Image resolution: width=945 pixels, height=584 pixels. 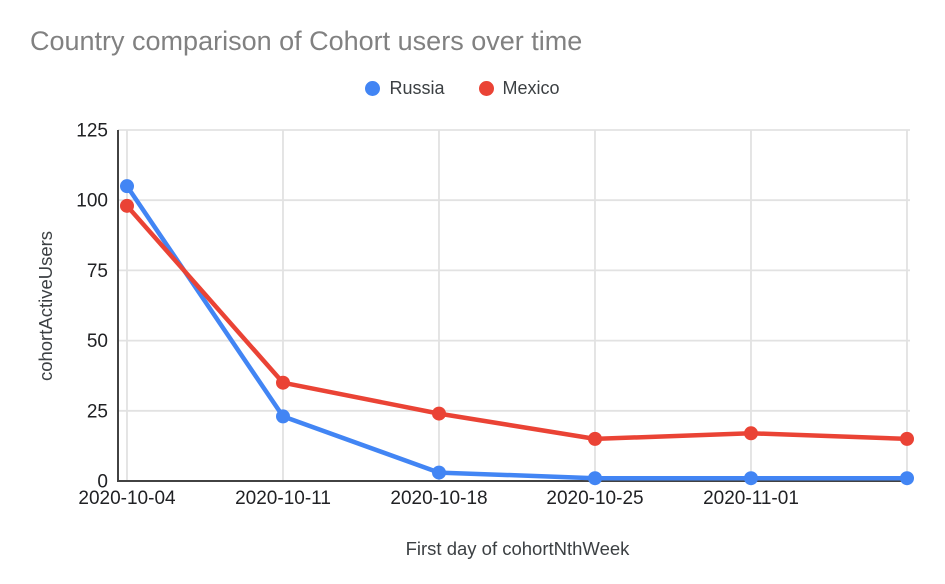 I want to click on y-tick-label: 125, so click(x=92, y=131).